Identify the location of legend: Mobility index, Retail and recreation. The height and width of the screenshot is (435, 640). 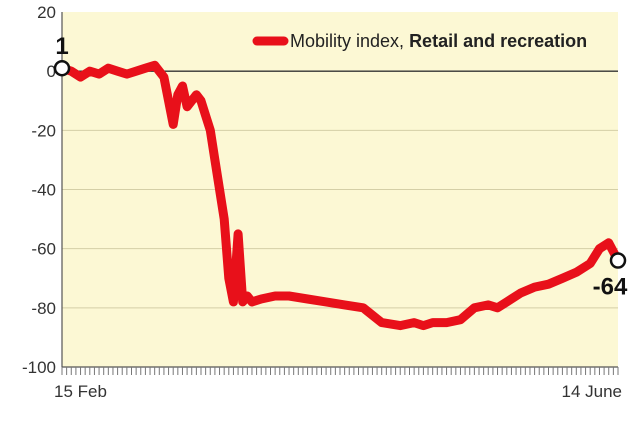
(419, 41).